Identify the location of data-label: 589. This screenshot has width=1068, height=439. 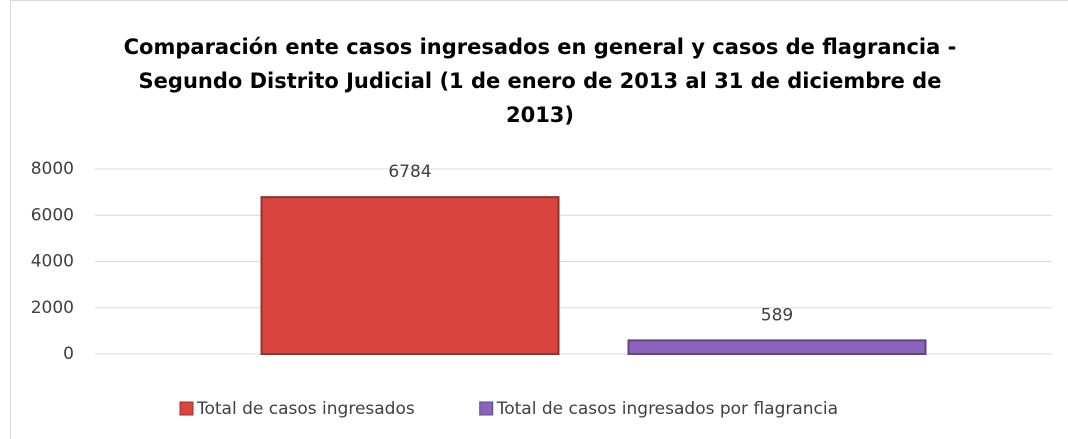
(777, 315).